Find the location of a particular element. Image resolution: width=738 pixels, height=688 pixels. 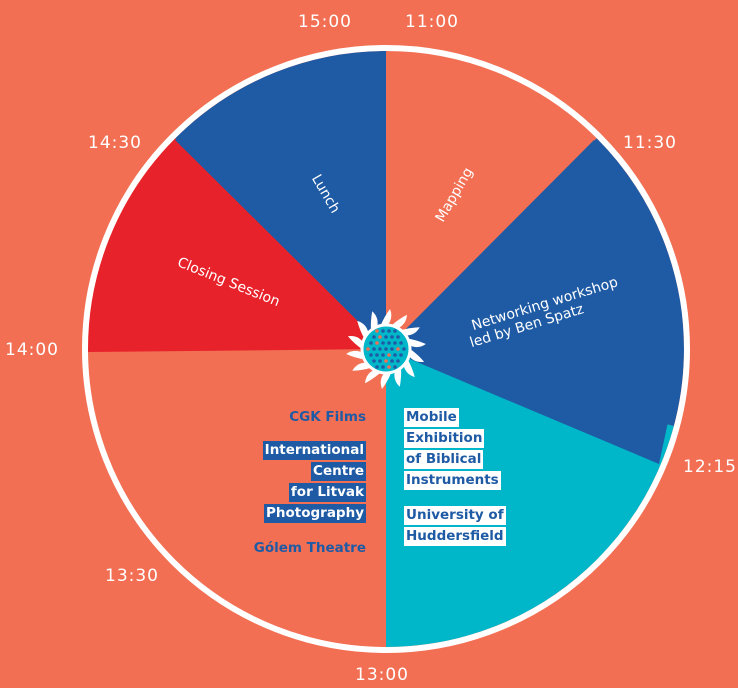

time-1130: 11:30 is located at coordinates (650, 143).